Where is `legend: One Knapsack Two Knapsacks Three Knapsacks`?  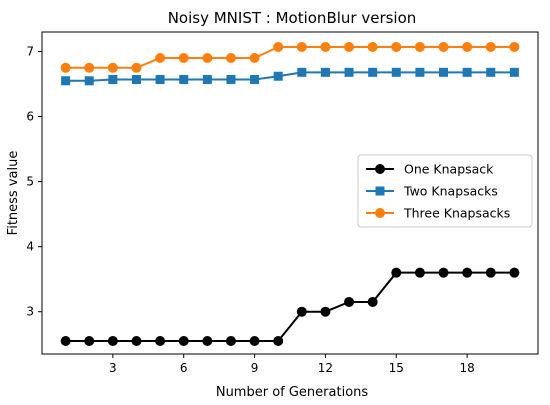 legend: One Knapsack Two Knapsacks Three Knapsacks is located at coordinates (445, 191).